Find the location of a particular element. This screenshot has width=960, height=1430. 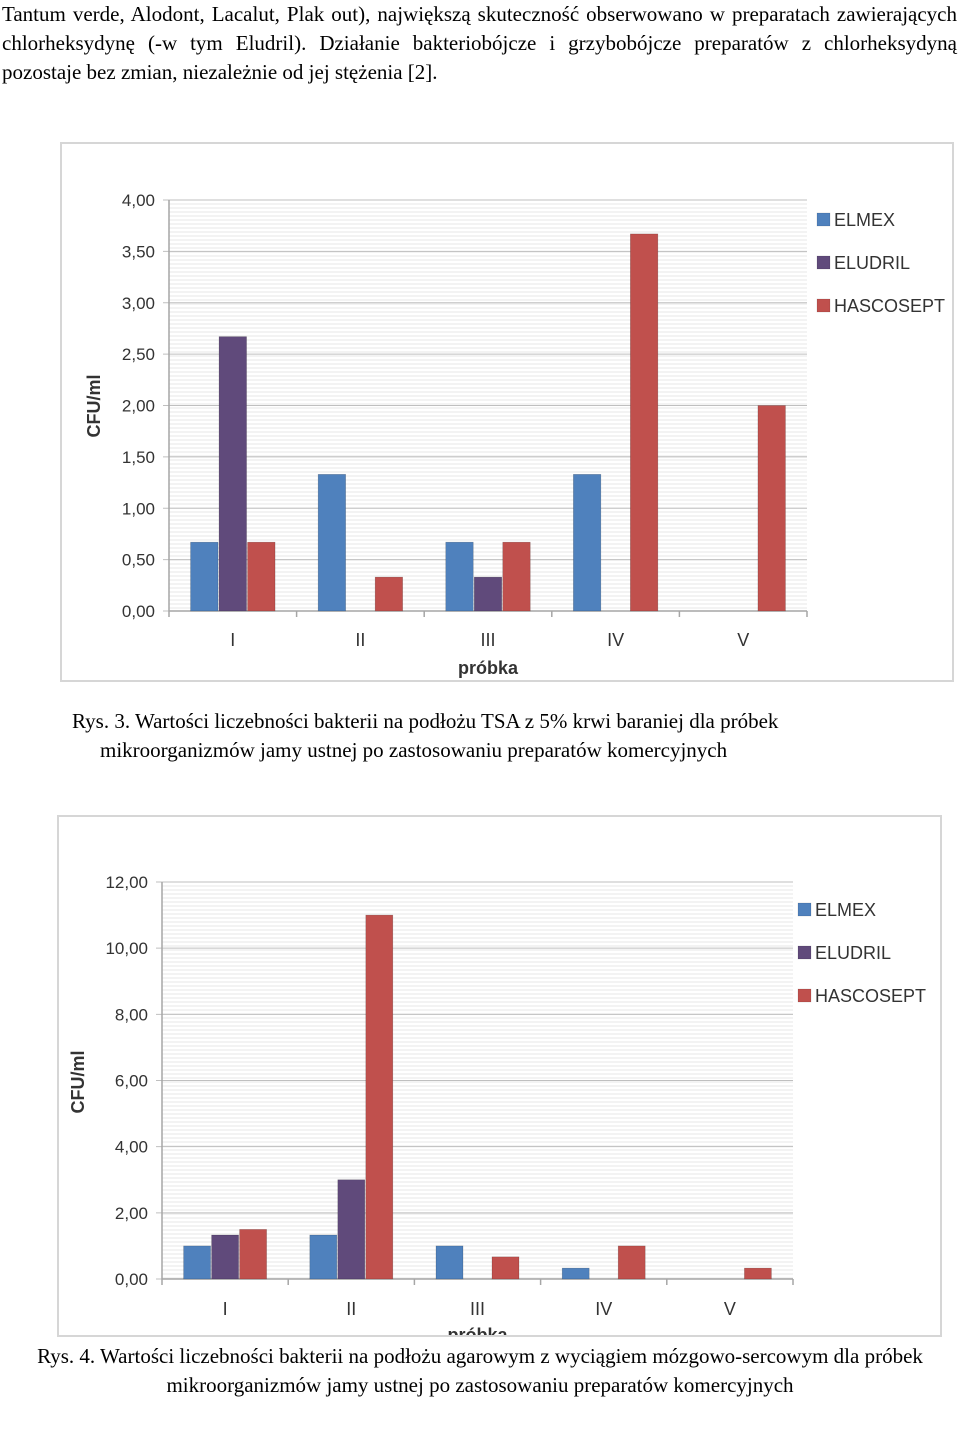

chart1-legend-label-elmex: ELMEX is located at coordinates (864, 220).